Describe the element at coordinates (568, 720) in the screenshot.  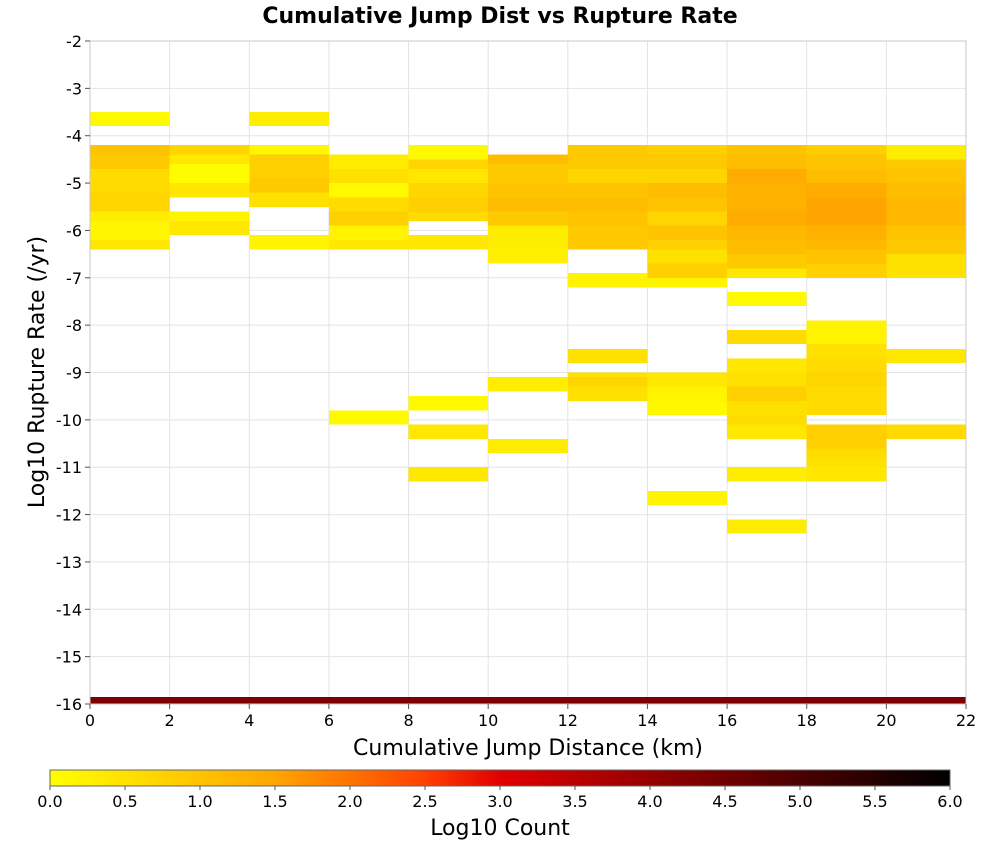
I see `x-tick-label: 12` at that location.